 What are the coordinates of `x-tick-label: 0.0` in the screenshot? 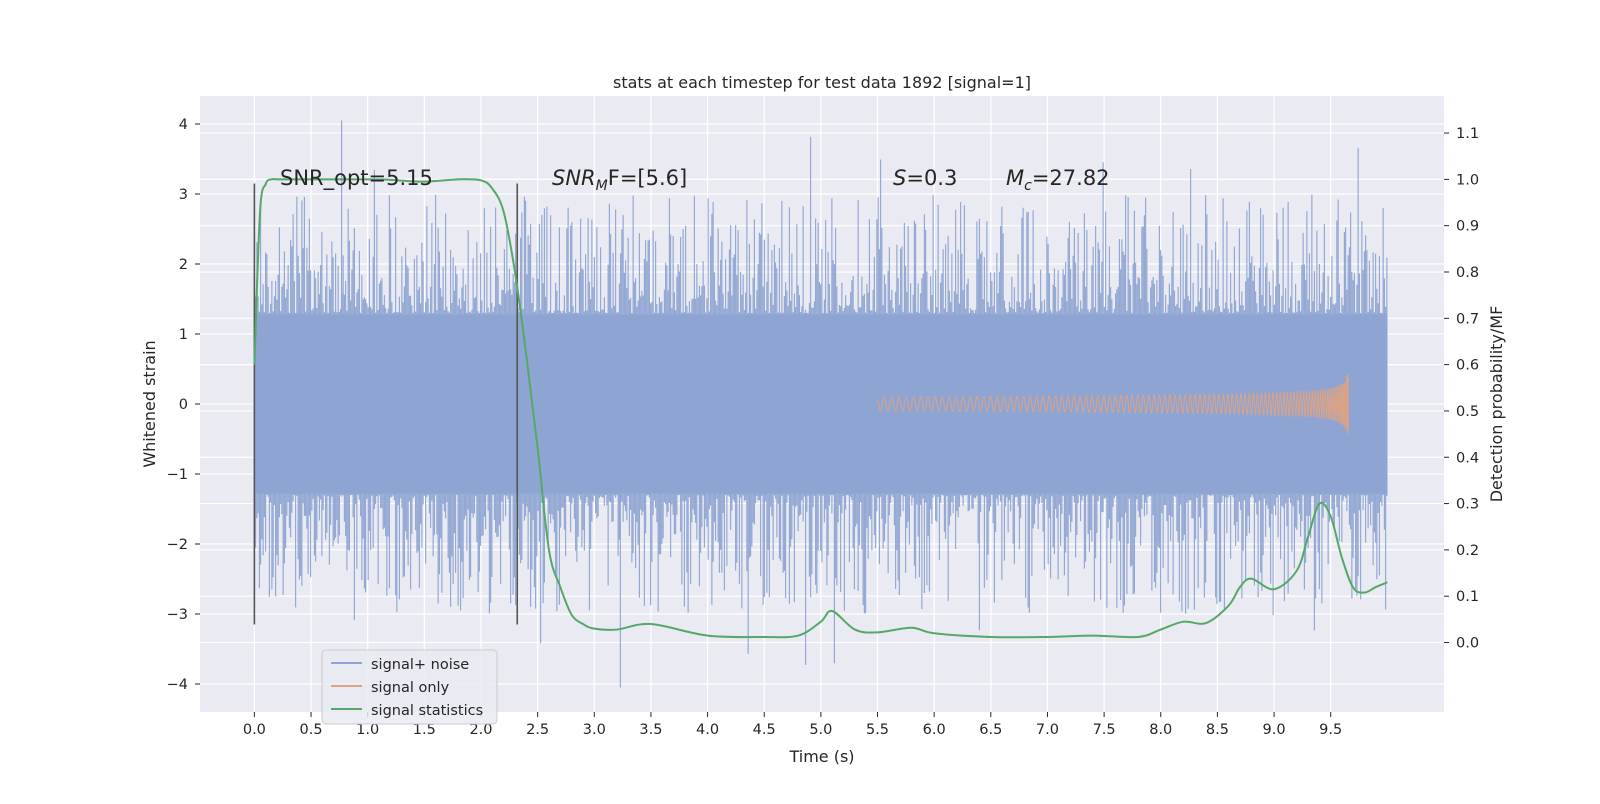 It's located at (254, 730).